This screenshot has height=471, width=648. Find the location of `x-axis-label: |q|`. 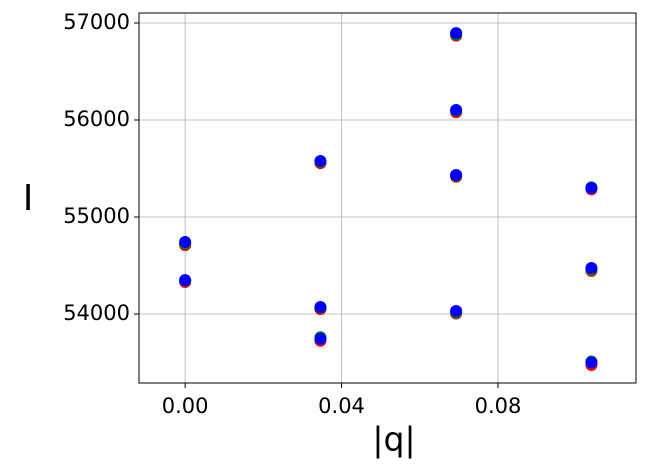

x-axis-label: |q| is located at coordinates (393, 439).